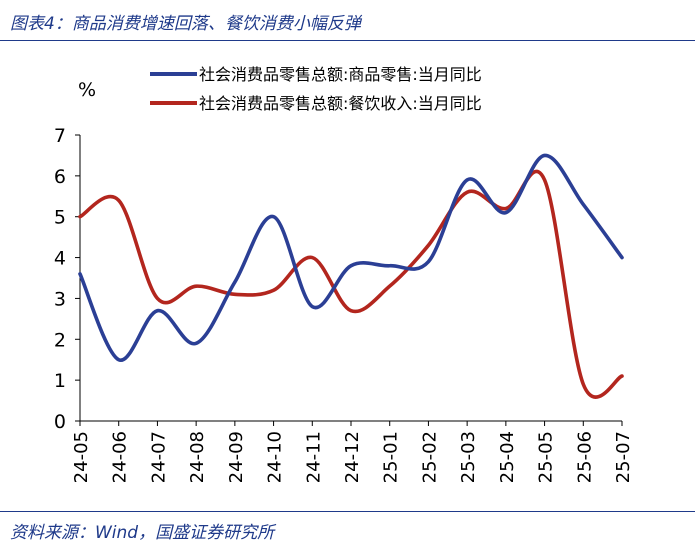  What do you see at coordinates (546, 457) in the screenshot?
I see `x-tick-label: 25-05` at bounding box center [546, 457].